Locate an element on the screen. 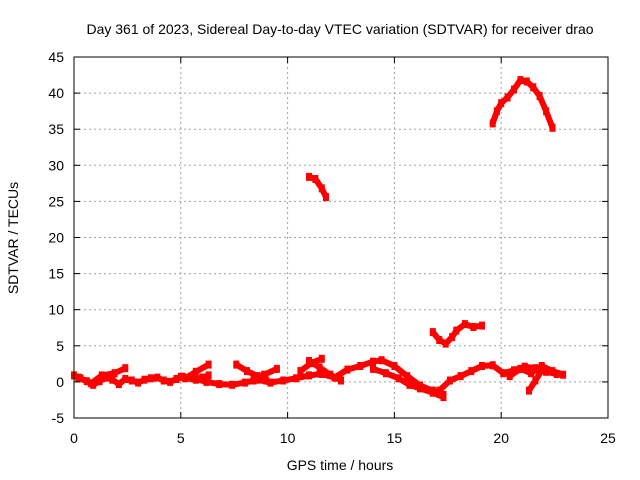 The height and width of the screenshot is (480, 640). y-tick-label: 10 is located at coordinates (56, 310).